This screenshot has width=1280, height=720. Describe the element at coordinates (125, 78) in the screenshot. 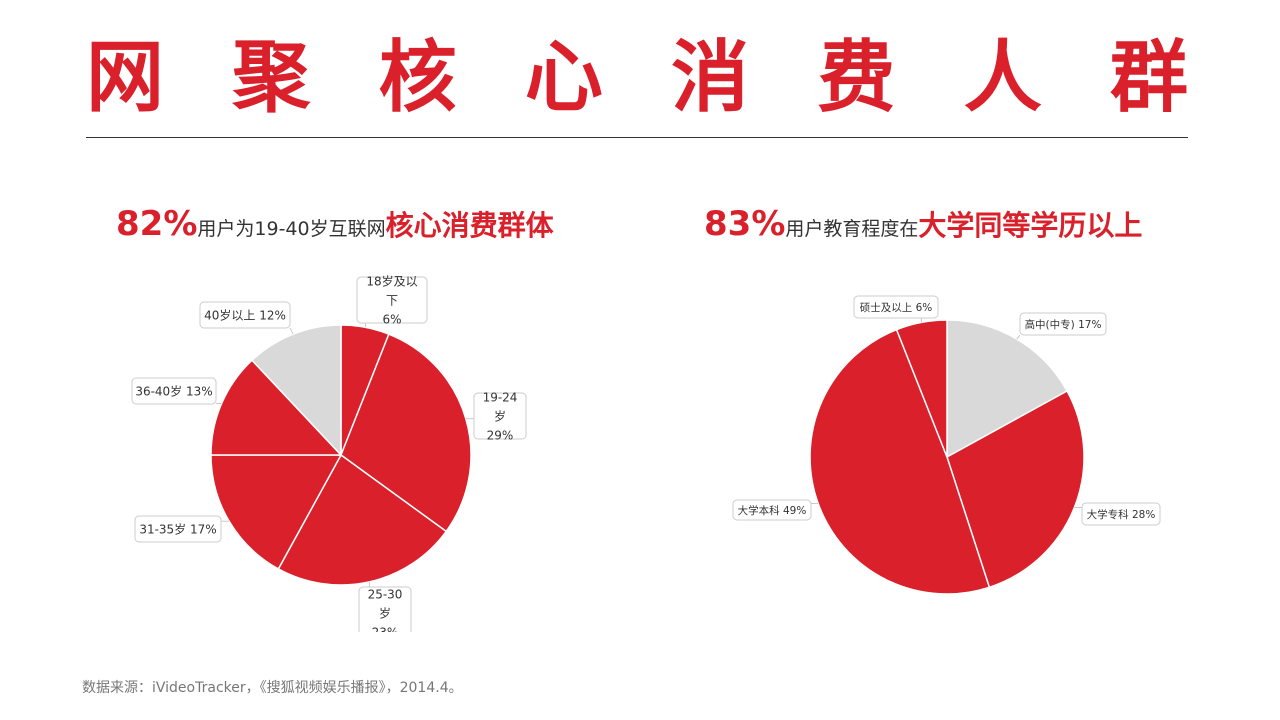

I see `title-char: 网` at that location.